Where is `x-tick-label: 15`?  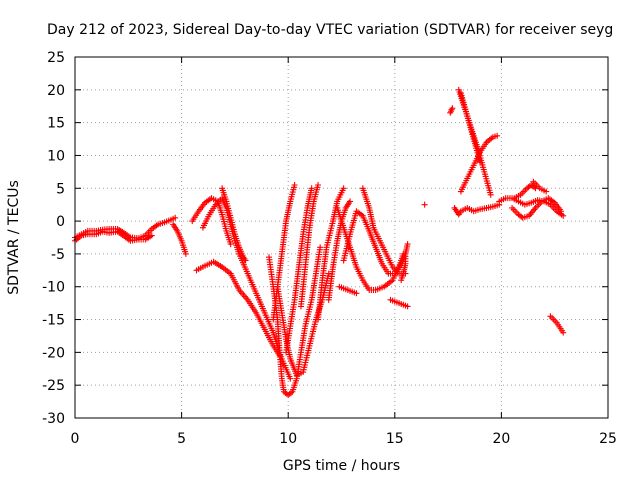 x-tick-label: 15 is located at coordinates (395, 439).